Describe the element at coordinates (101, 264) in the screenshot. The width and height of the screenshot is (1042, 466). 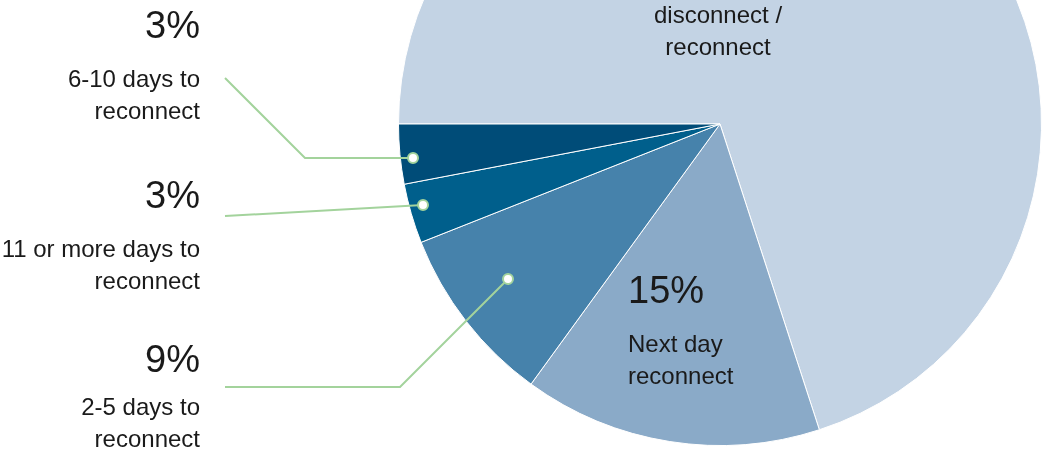
I see `slice-label: 11 or more days to reconnect` at that location.